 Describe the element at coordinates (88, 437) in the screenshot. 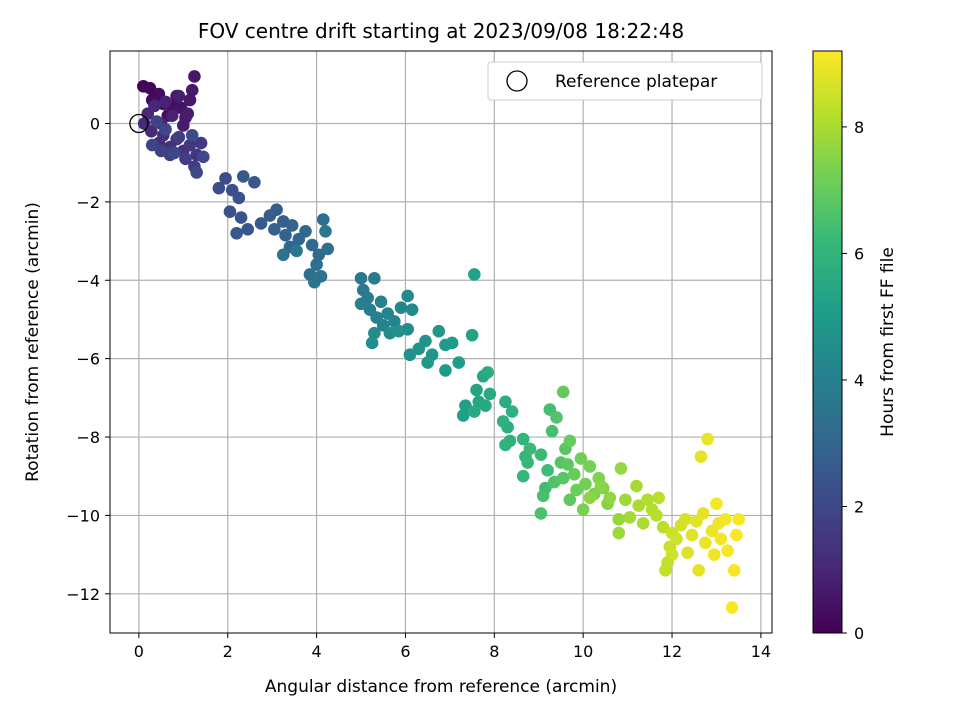

I see `y-tick-label: −8` at that location.